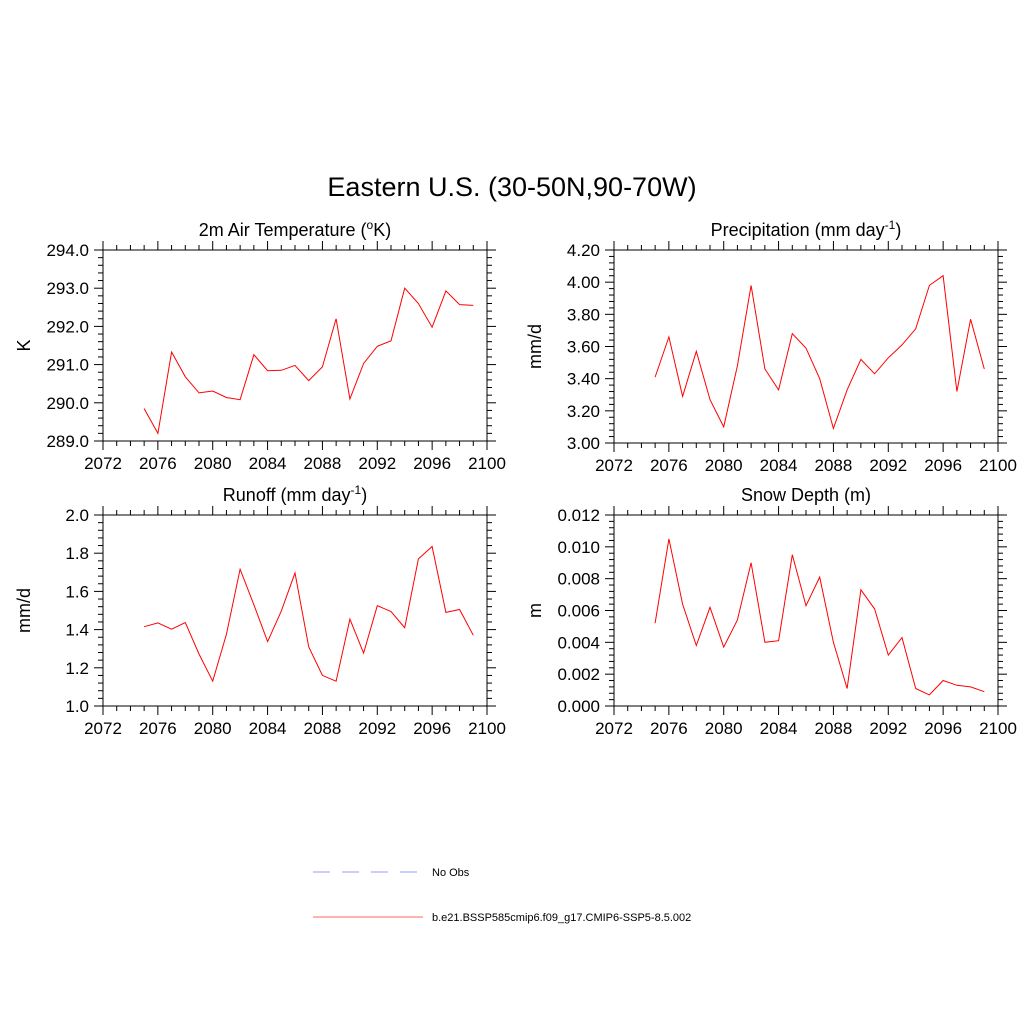  Describe the element at coordinates (583, 443) in the screenshot. I see `y-tick-label: 3.00` at that location.